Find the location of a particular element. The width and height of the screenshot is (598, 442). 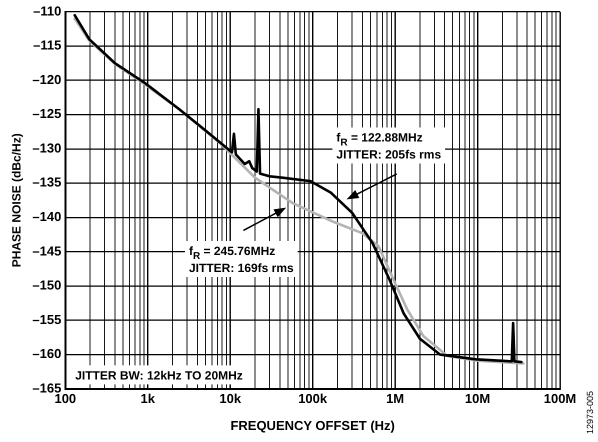

y-tick-label: –155 is located at coordinates (47, 319).